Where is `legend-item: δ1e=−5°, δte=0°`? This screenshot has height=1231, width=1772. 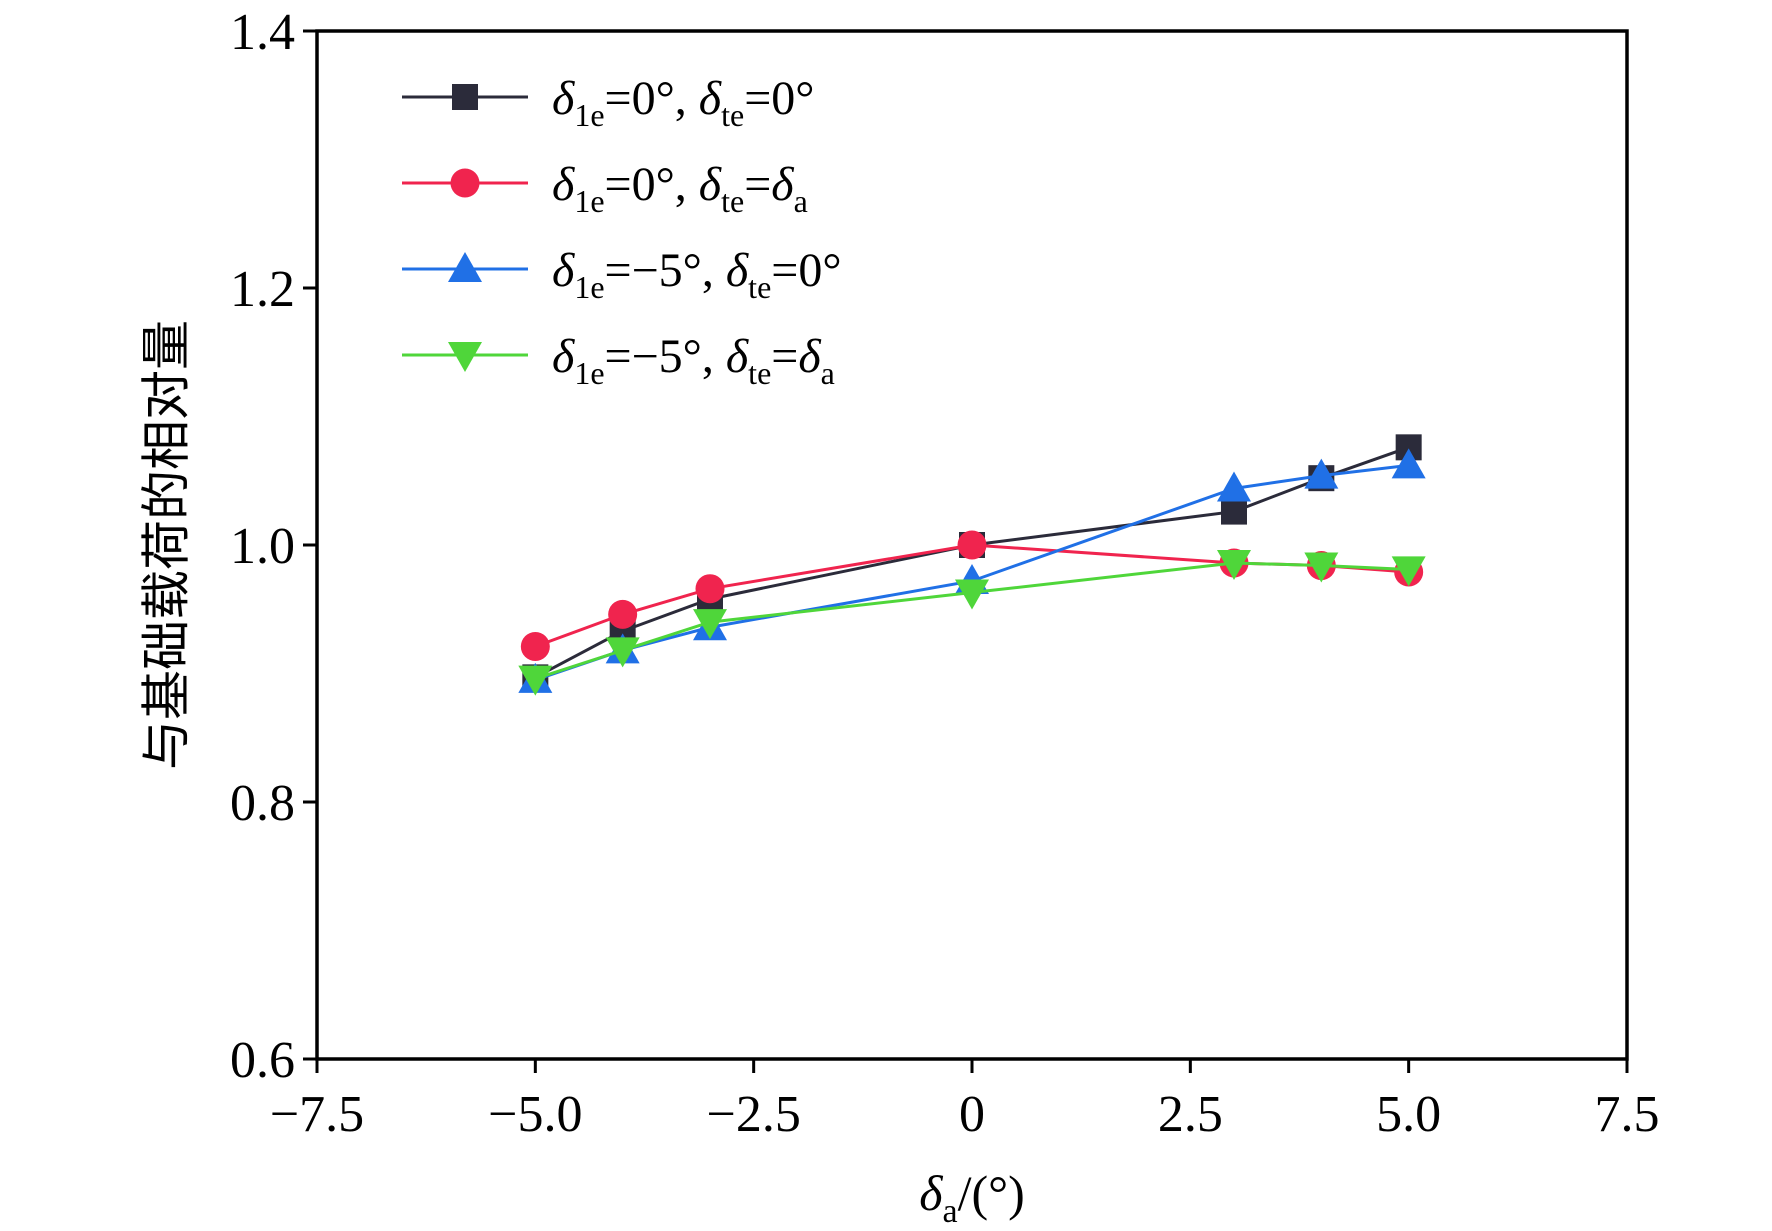 legend-item: δ1e=−5°, δte=0° is located at coordinates (622, 274).